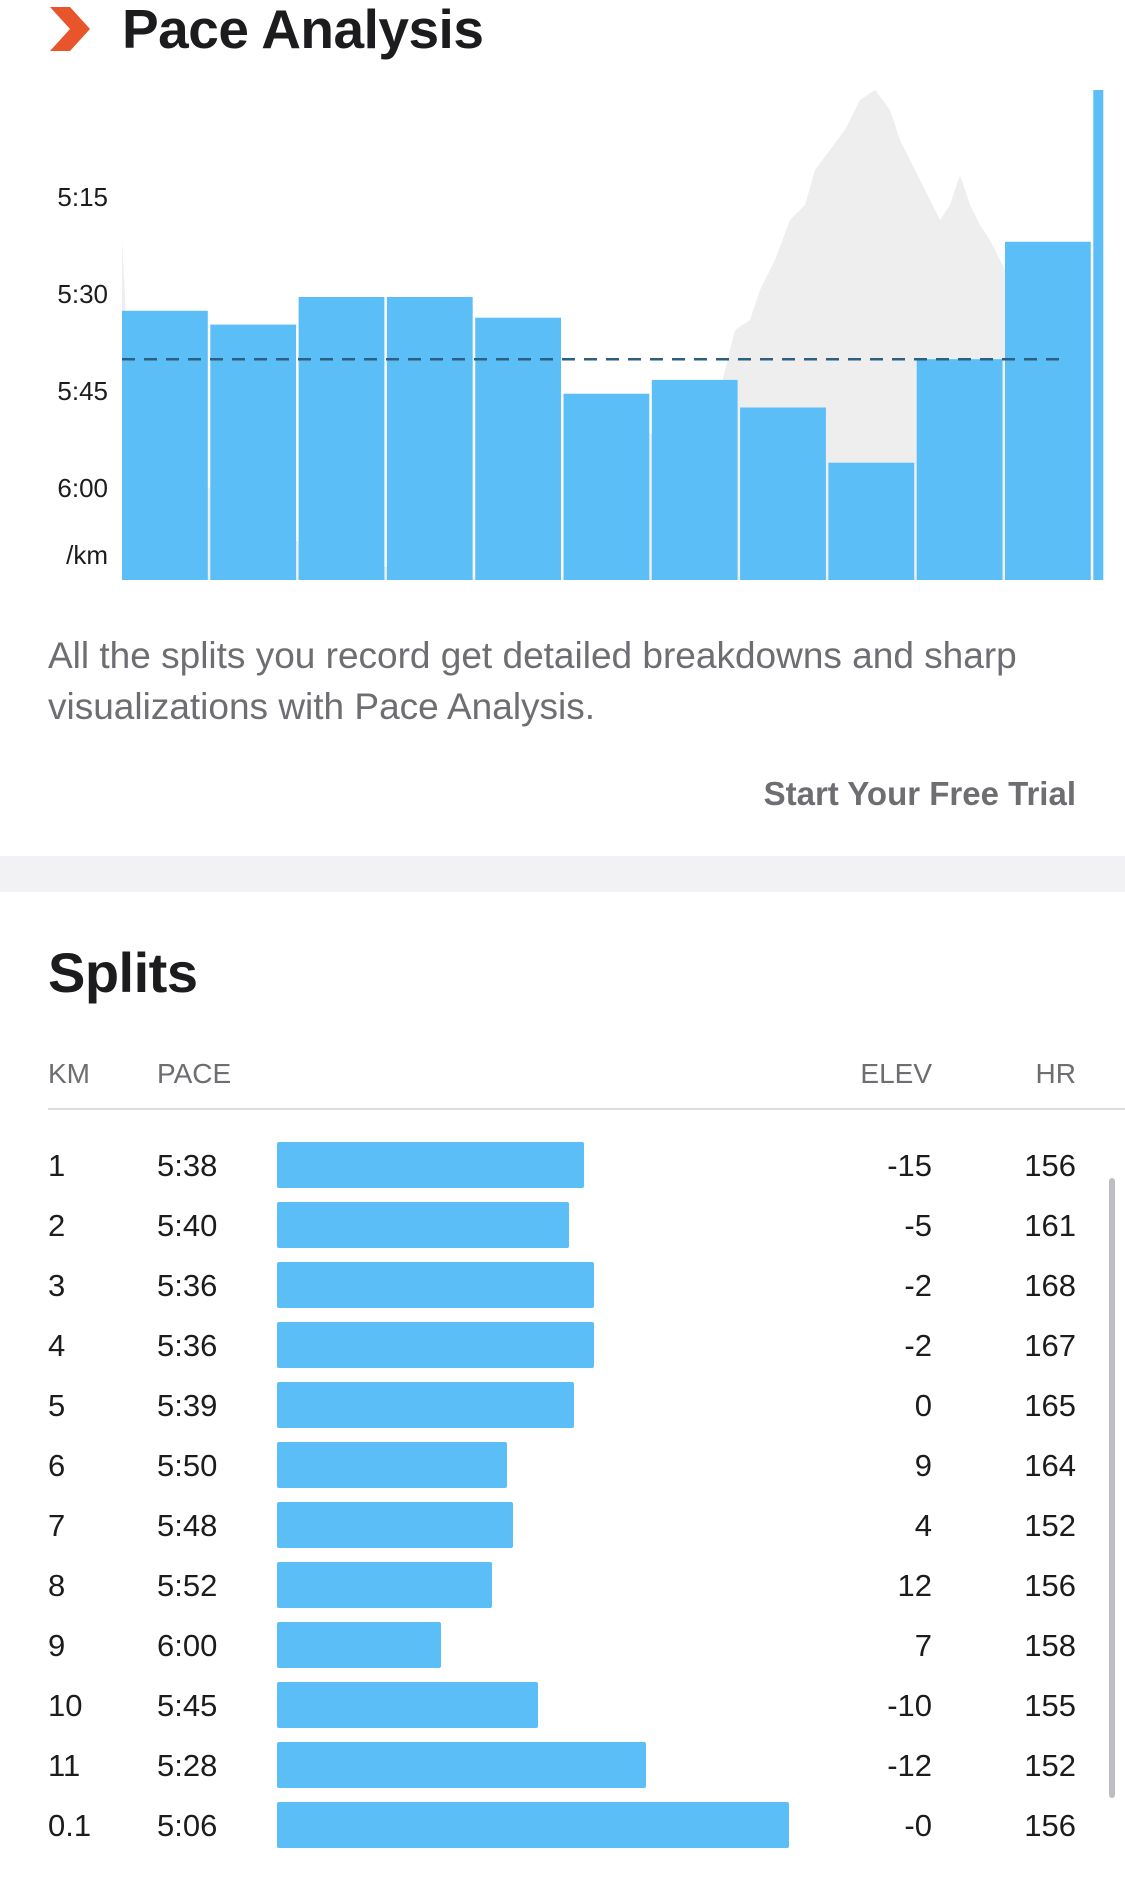 This screenshot has height=1879, width=1125. Describe the element at coordinates (65, 1705) in the screenshot. I see `split-km: 10` at that location.